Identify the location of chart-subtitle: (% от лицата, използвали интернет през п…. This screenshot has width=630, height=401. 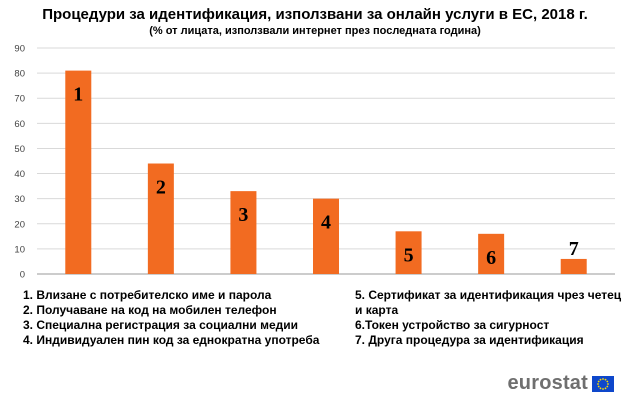
(315, 31).